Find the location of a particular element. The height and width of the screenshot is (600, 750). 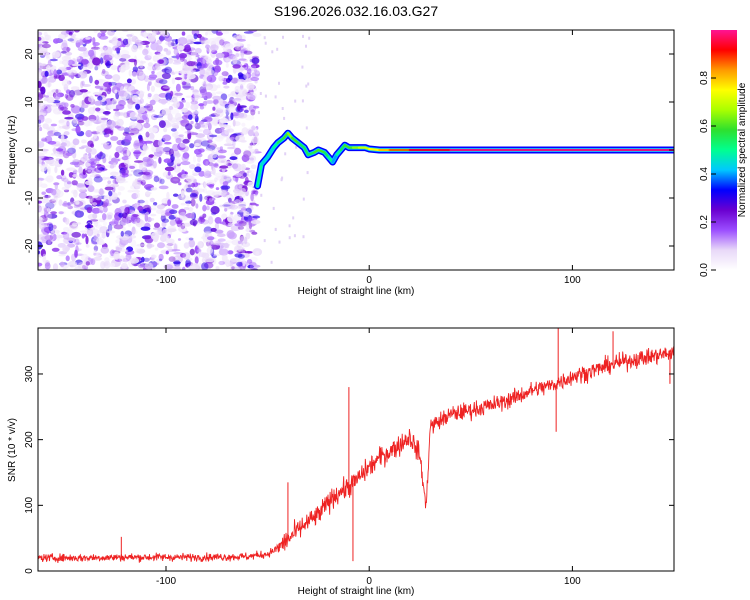

heatmap-y-tick-label: 0 is located at coordinates (29, 150).